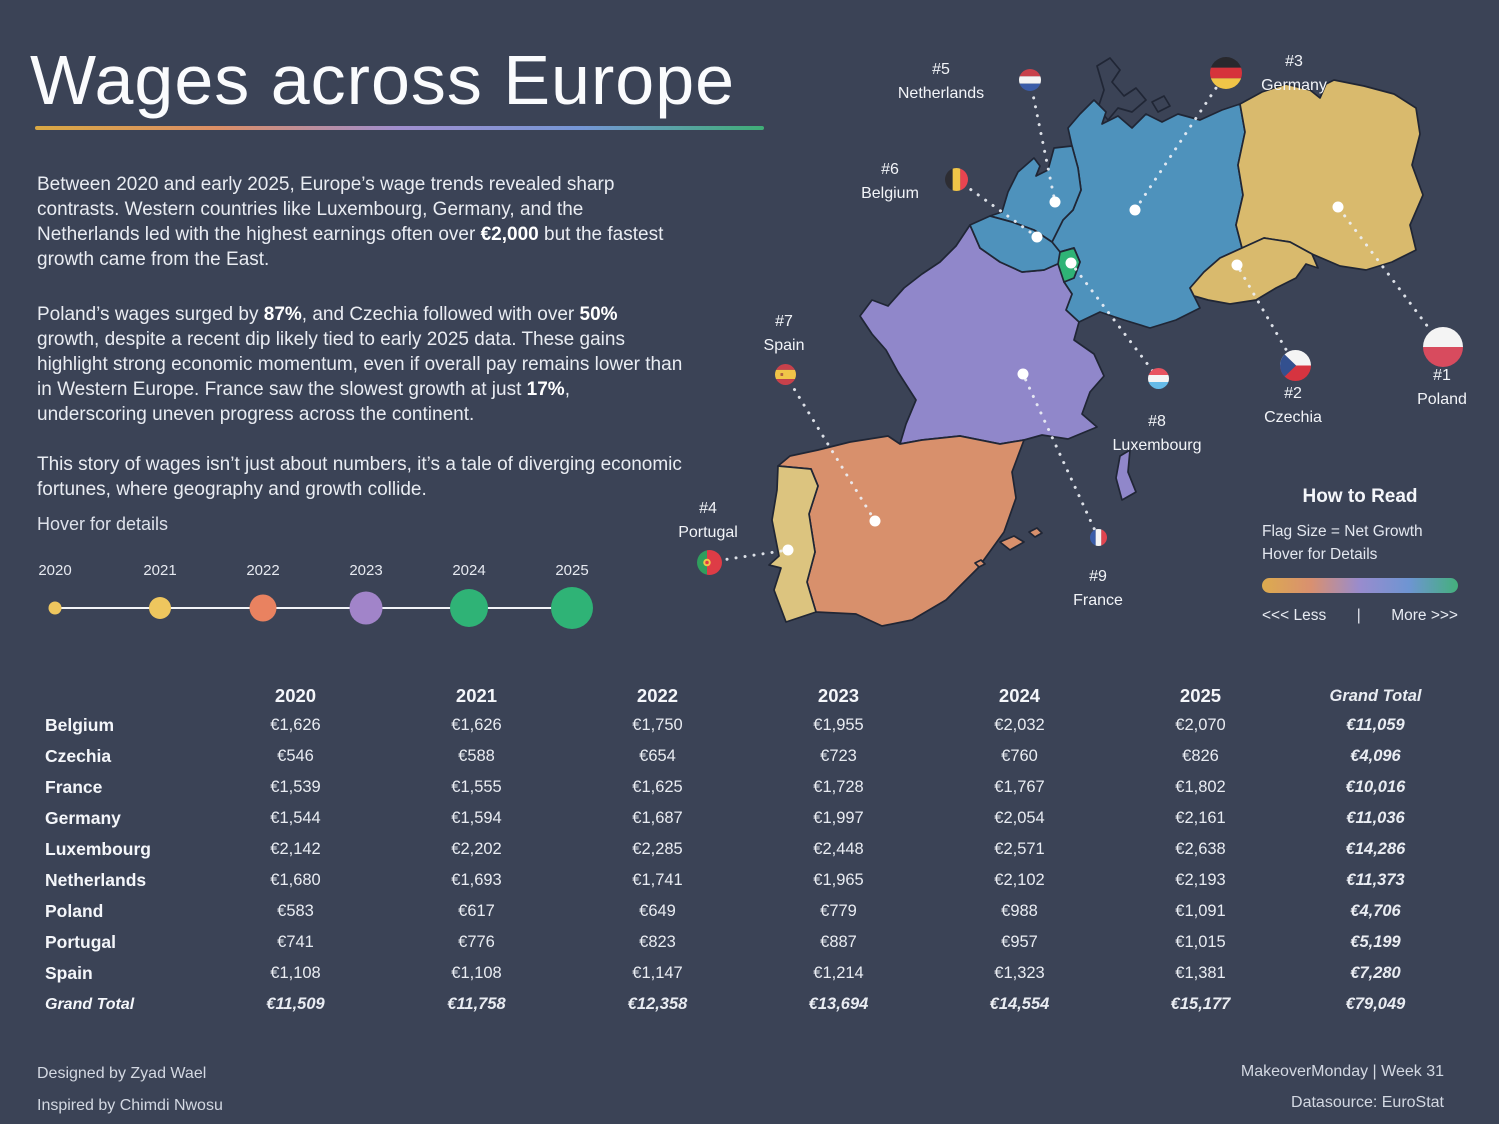  I want to click on cell-germany-2025: €2,161, so click(1200, 818).